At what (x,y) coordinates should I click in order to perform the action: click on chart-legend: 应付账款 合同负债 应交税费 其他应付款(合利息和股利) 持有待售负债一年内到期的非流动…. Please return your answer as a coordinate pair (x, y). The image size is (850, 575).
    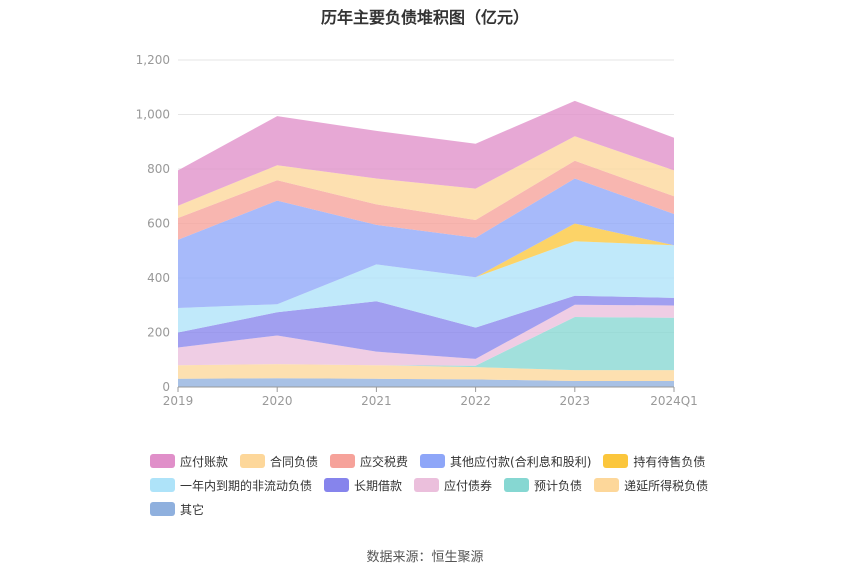
    Looking at the image, I should click on (450, 485).